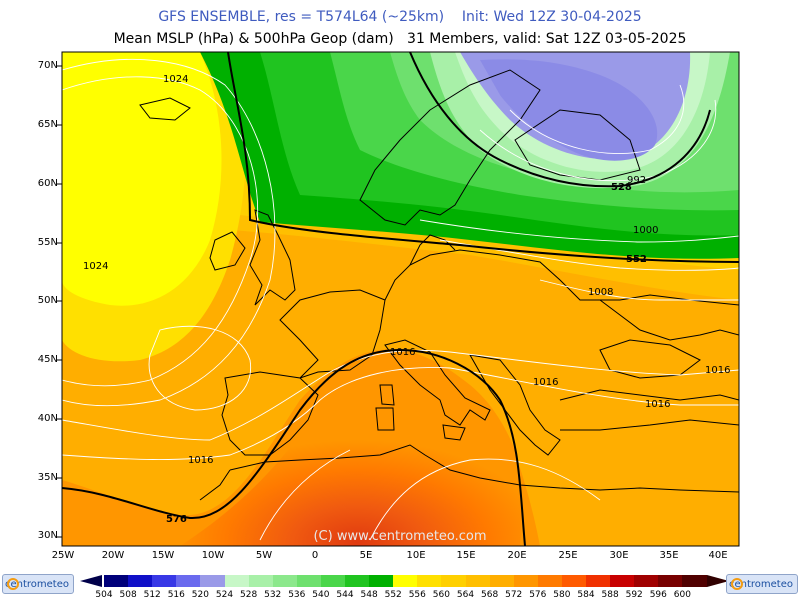  Describe the element at coordinates (345, 595) in the screenshot. I see `legend-label: 544` at that location.